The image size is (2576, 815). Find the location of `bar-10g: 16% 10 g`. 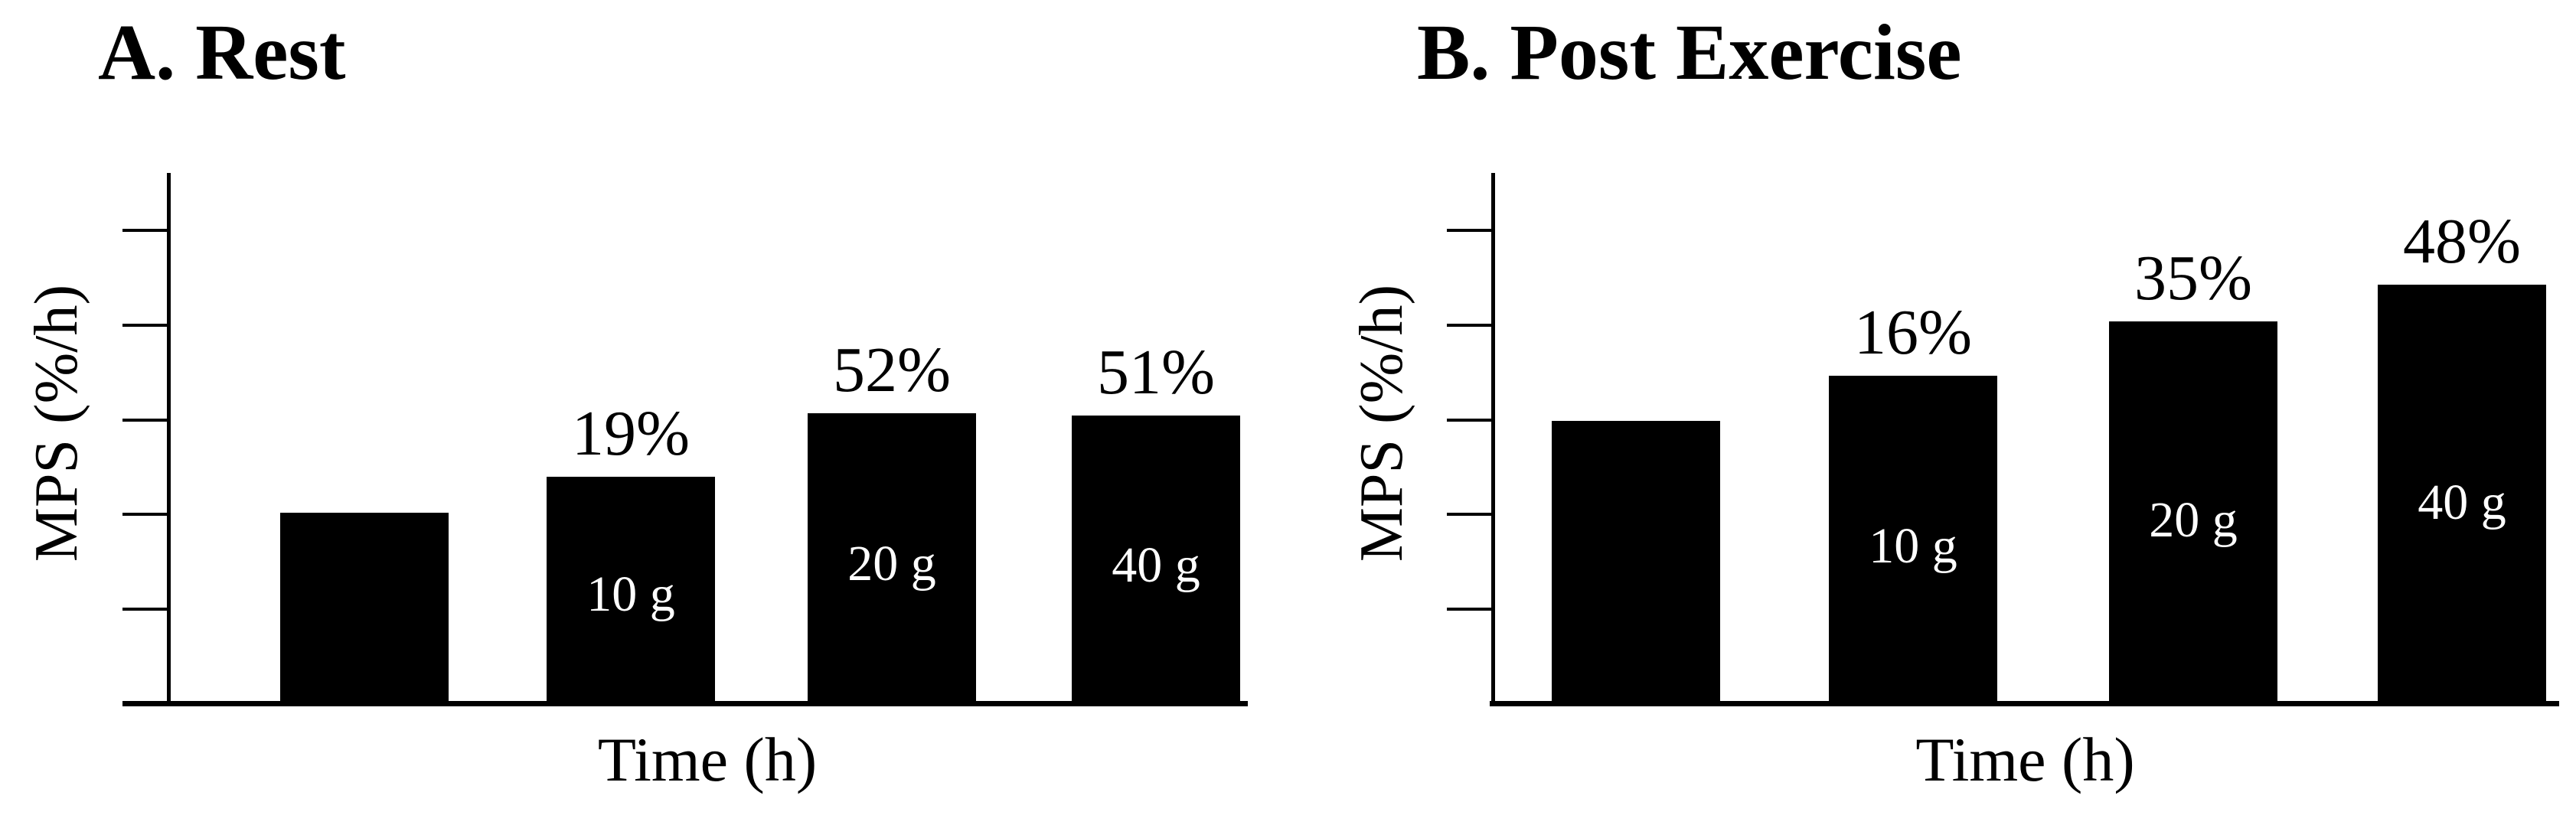

bar-10g: 16% 10 g is located at coordinates (1913, 502).